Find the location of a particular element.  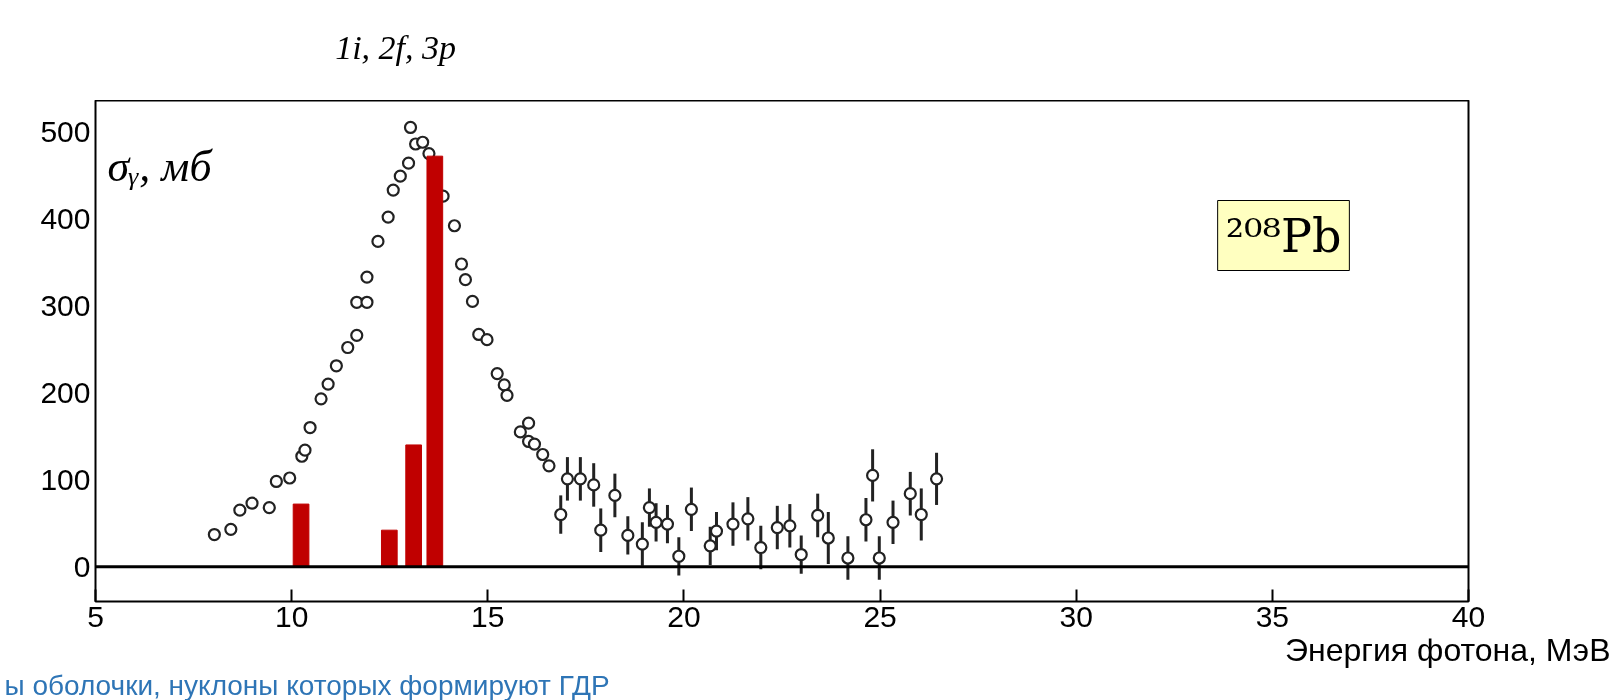

y-tick-label: 200 is located at coordinates (65, 392).